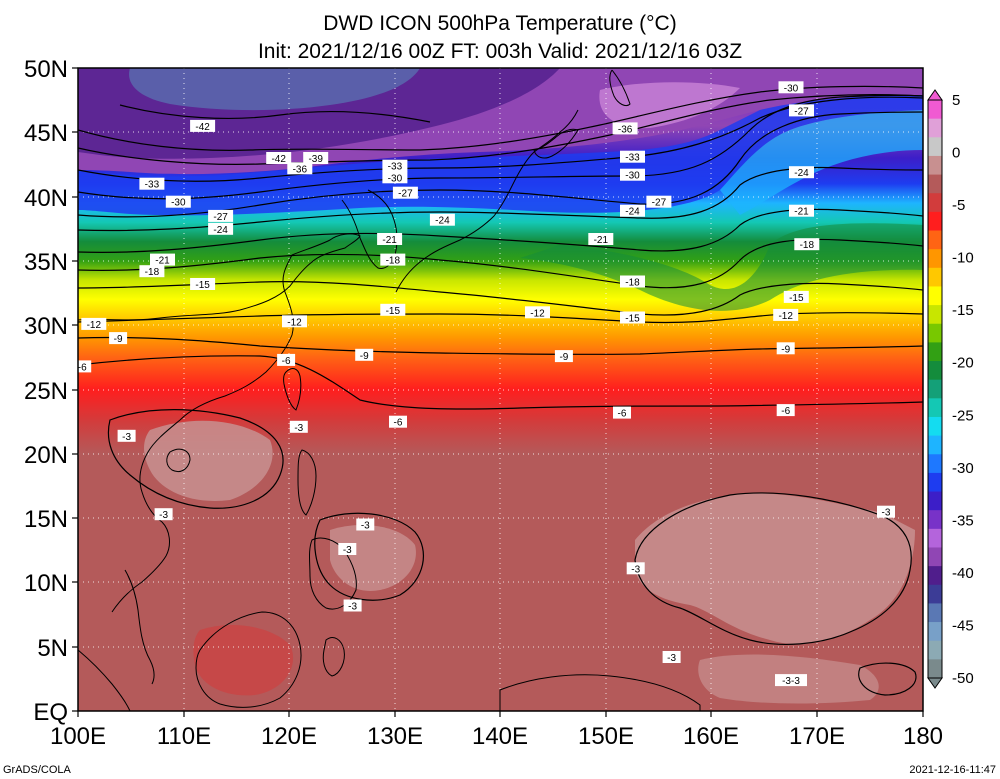 Image resolution: width=1000 pixels, height=779 pixels. Describe the element at coordinates (952, 770) in the screenshot. I see `footer-timestamp: 2021-12-16-11:47` at that location.